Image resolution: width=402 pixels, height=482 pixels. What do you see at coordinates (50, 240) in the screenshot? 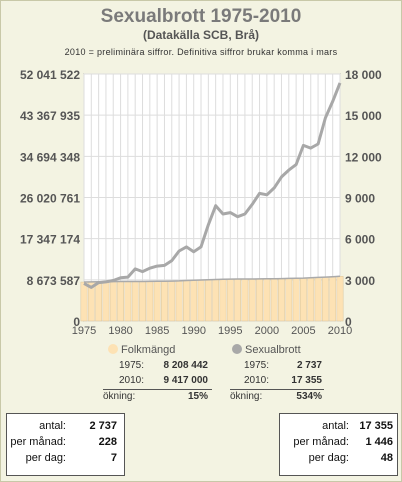
I see `left-axis-tick-label: 17 347 174` at bounding box center [50, 240].